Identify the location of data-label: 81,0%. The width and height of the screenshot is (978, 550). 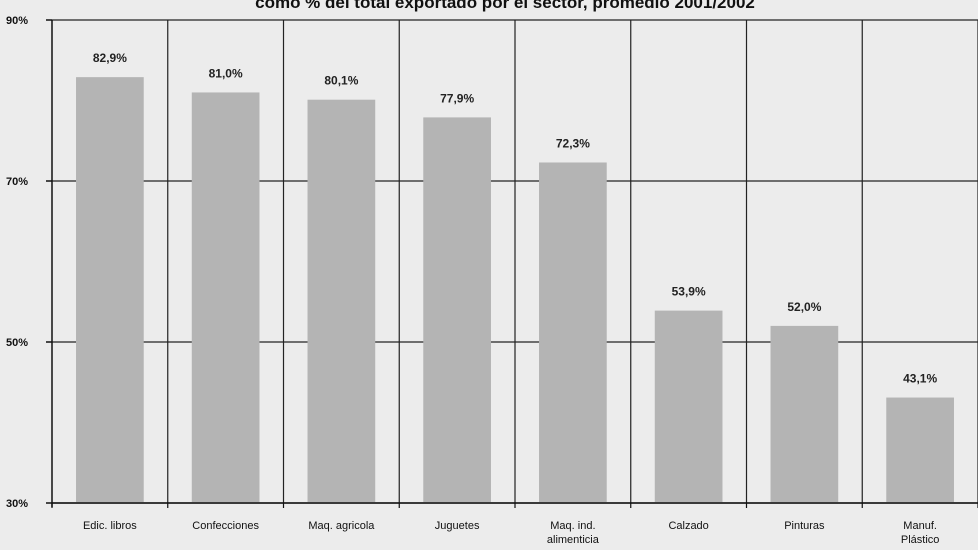
(226, 73).